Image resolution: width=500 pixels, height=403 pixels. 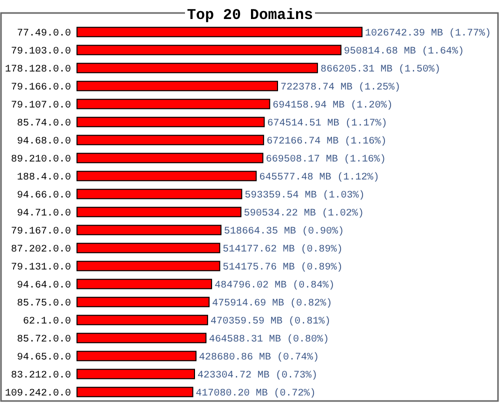 I want to click on y-tick-label: 79.167.0.0, so click(x=40, y=232).